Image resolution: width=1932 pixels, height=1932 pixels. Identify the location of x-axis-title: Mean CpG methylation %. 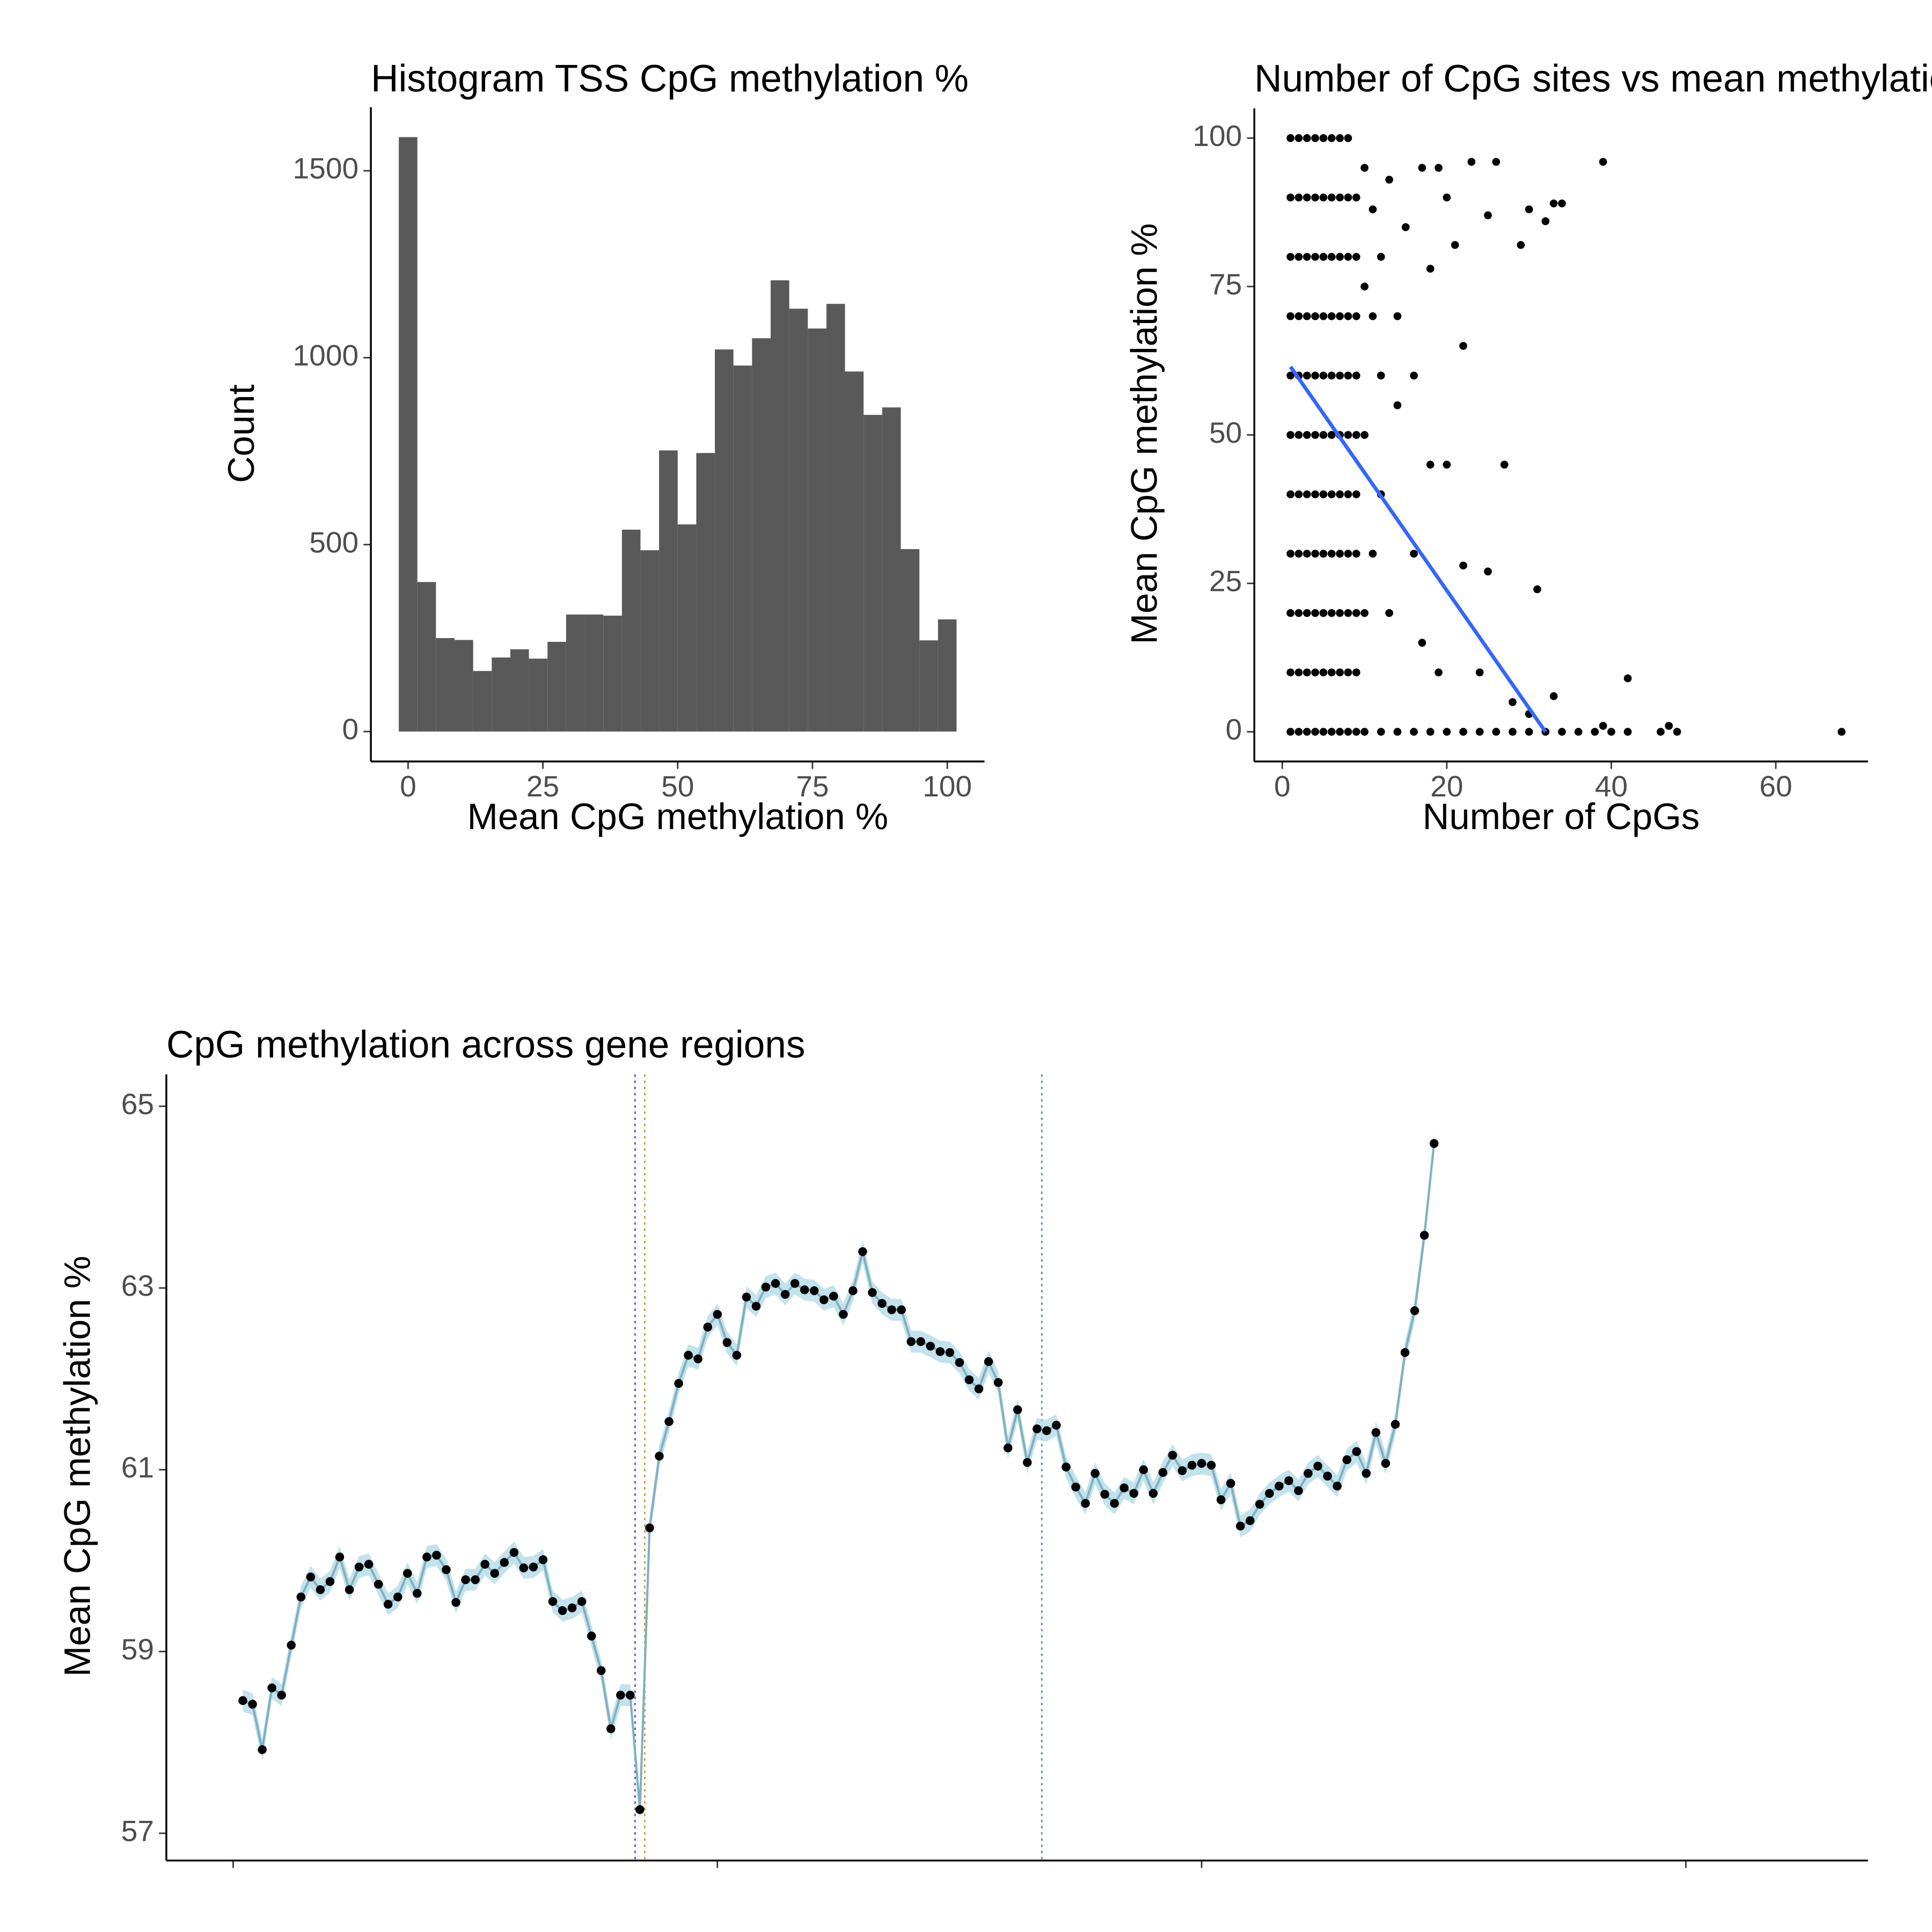
(677, 816).